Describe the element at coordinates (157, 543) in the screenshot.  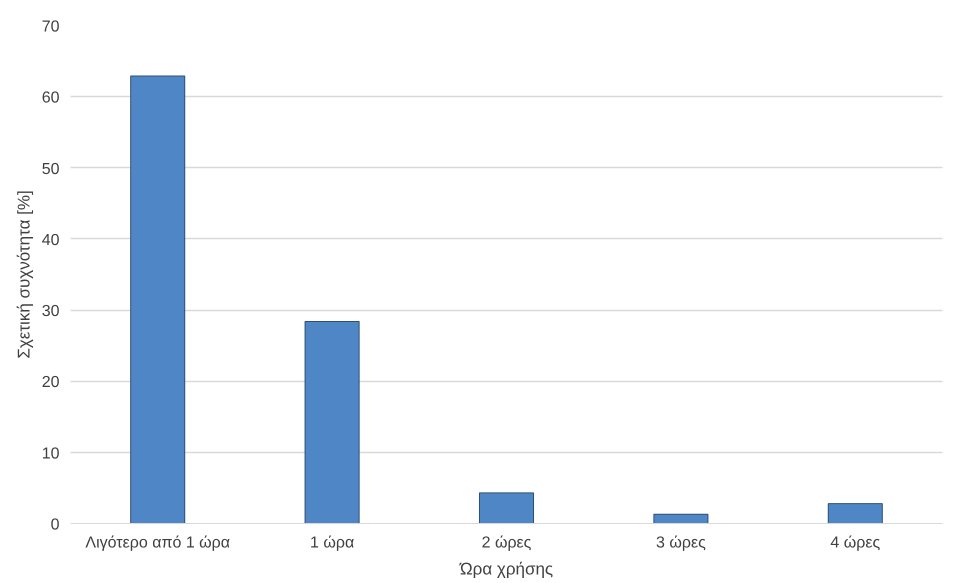
I see `x-tick-label: Λιγότερο από 1 ώρα` at that location.